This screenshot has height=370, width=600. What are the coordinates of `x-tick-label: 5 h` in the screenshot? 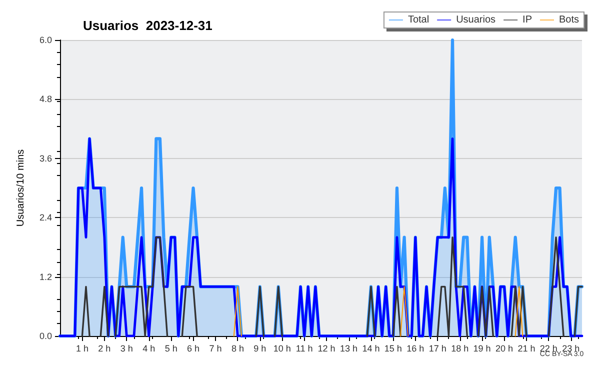 It's located at (171, 349).